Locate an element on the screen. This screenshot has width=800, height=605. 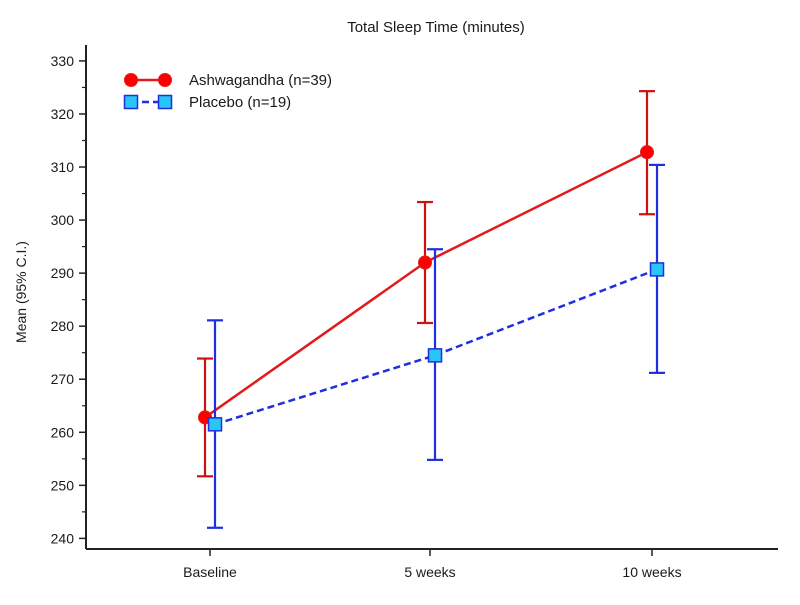
y-tick-label: 240 is located at coordinates (63, 538).